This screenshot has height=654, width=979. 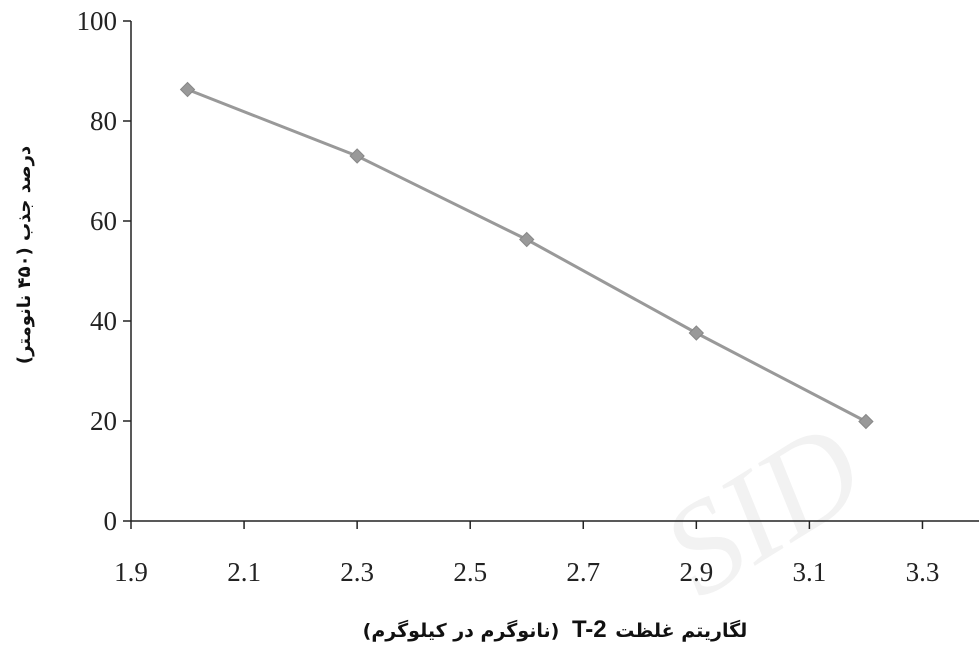 What do you see at coordinates (526, 554) in the screenshot?
I see `x-axis: 1.9 2.1 2.3 2.5 2.7 2.9 3.1 3.3` at bounding box center [526, 554].